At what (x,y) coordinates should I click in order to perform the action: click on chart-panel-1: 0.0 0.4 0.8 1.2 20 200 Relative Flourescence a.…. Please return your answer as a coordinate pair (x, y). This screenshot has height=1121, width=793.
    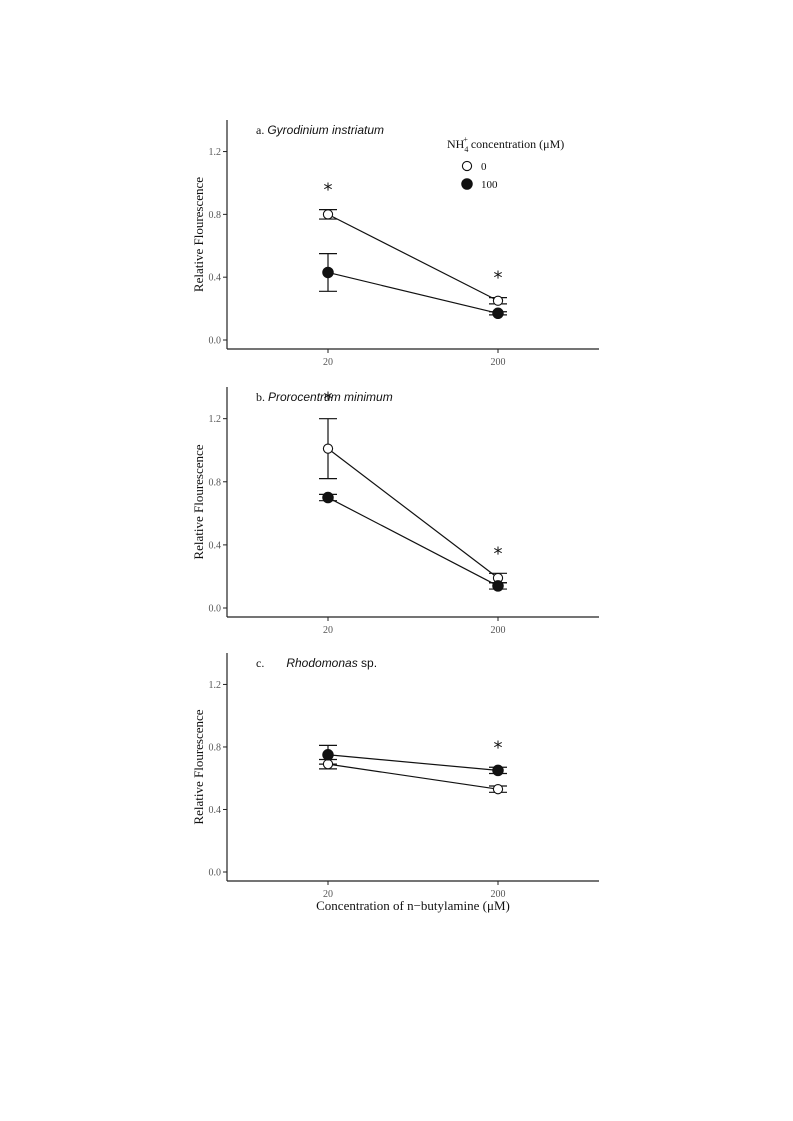
    Looking at the image, I should click on (395, 244).